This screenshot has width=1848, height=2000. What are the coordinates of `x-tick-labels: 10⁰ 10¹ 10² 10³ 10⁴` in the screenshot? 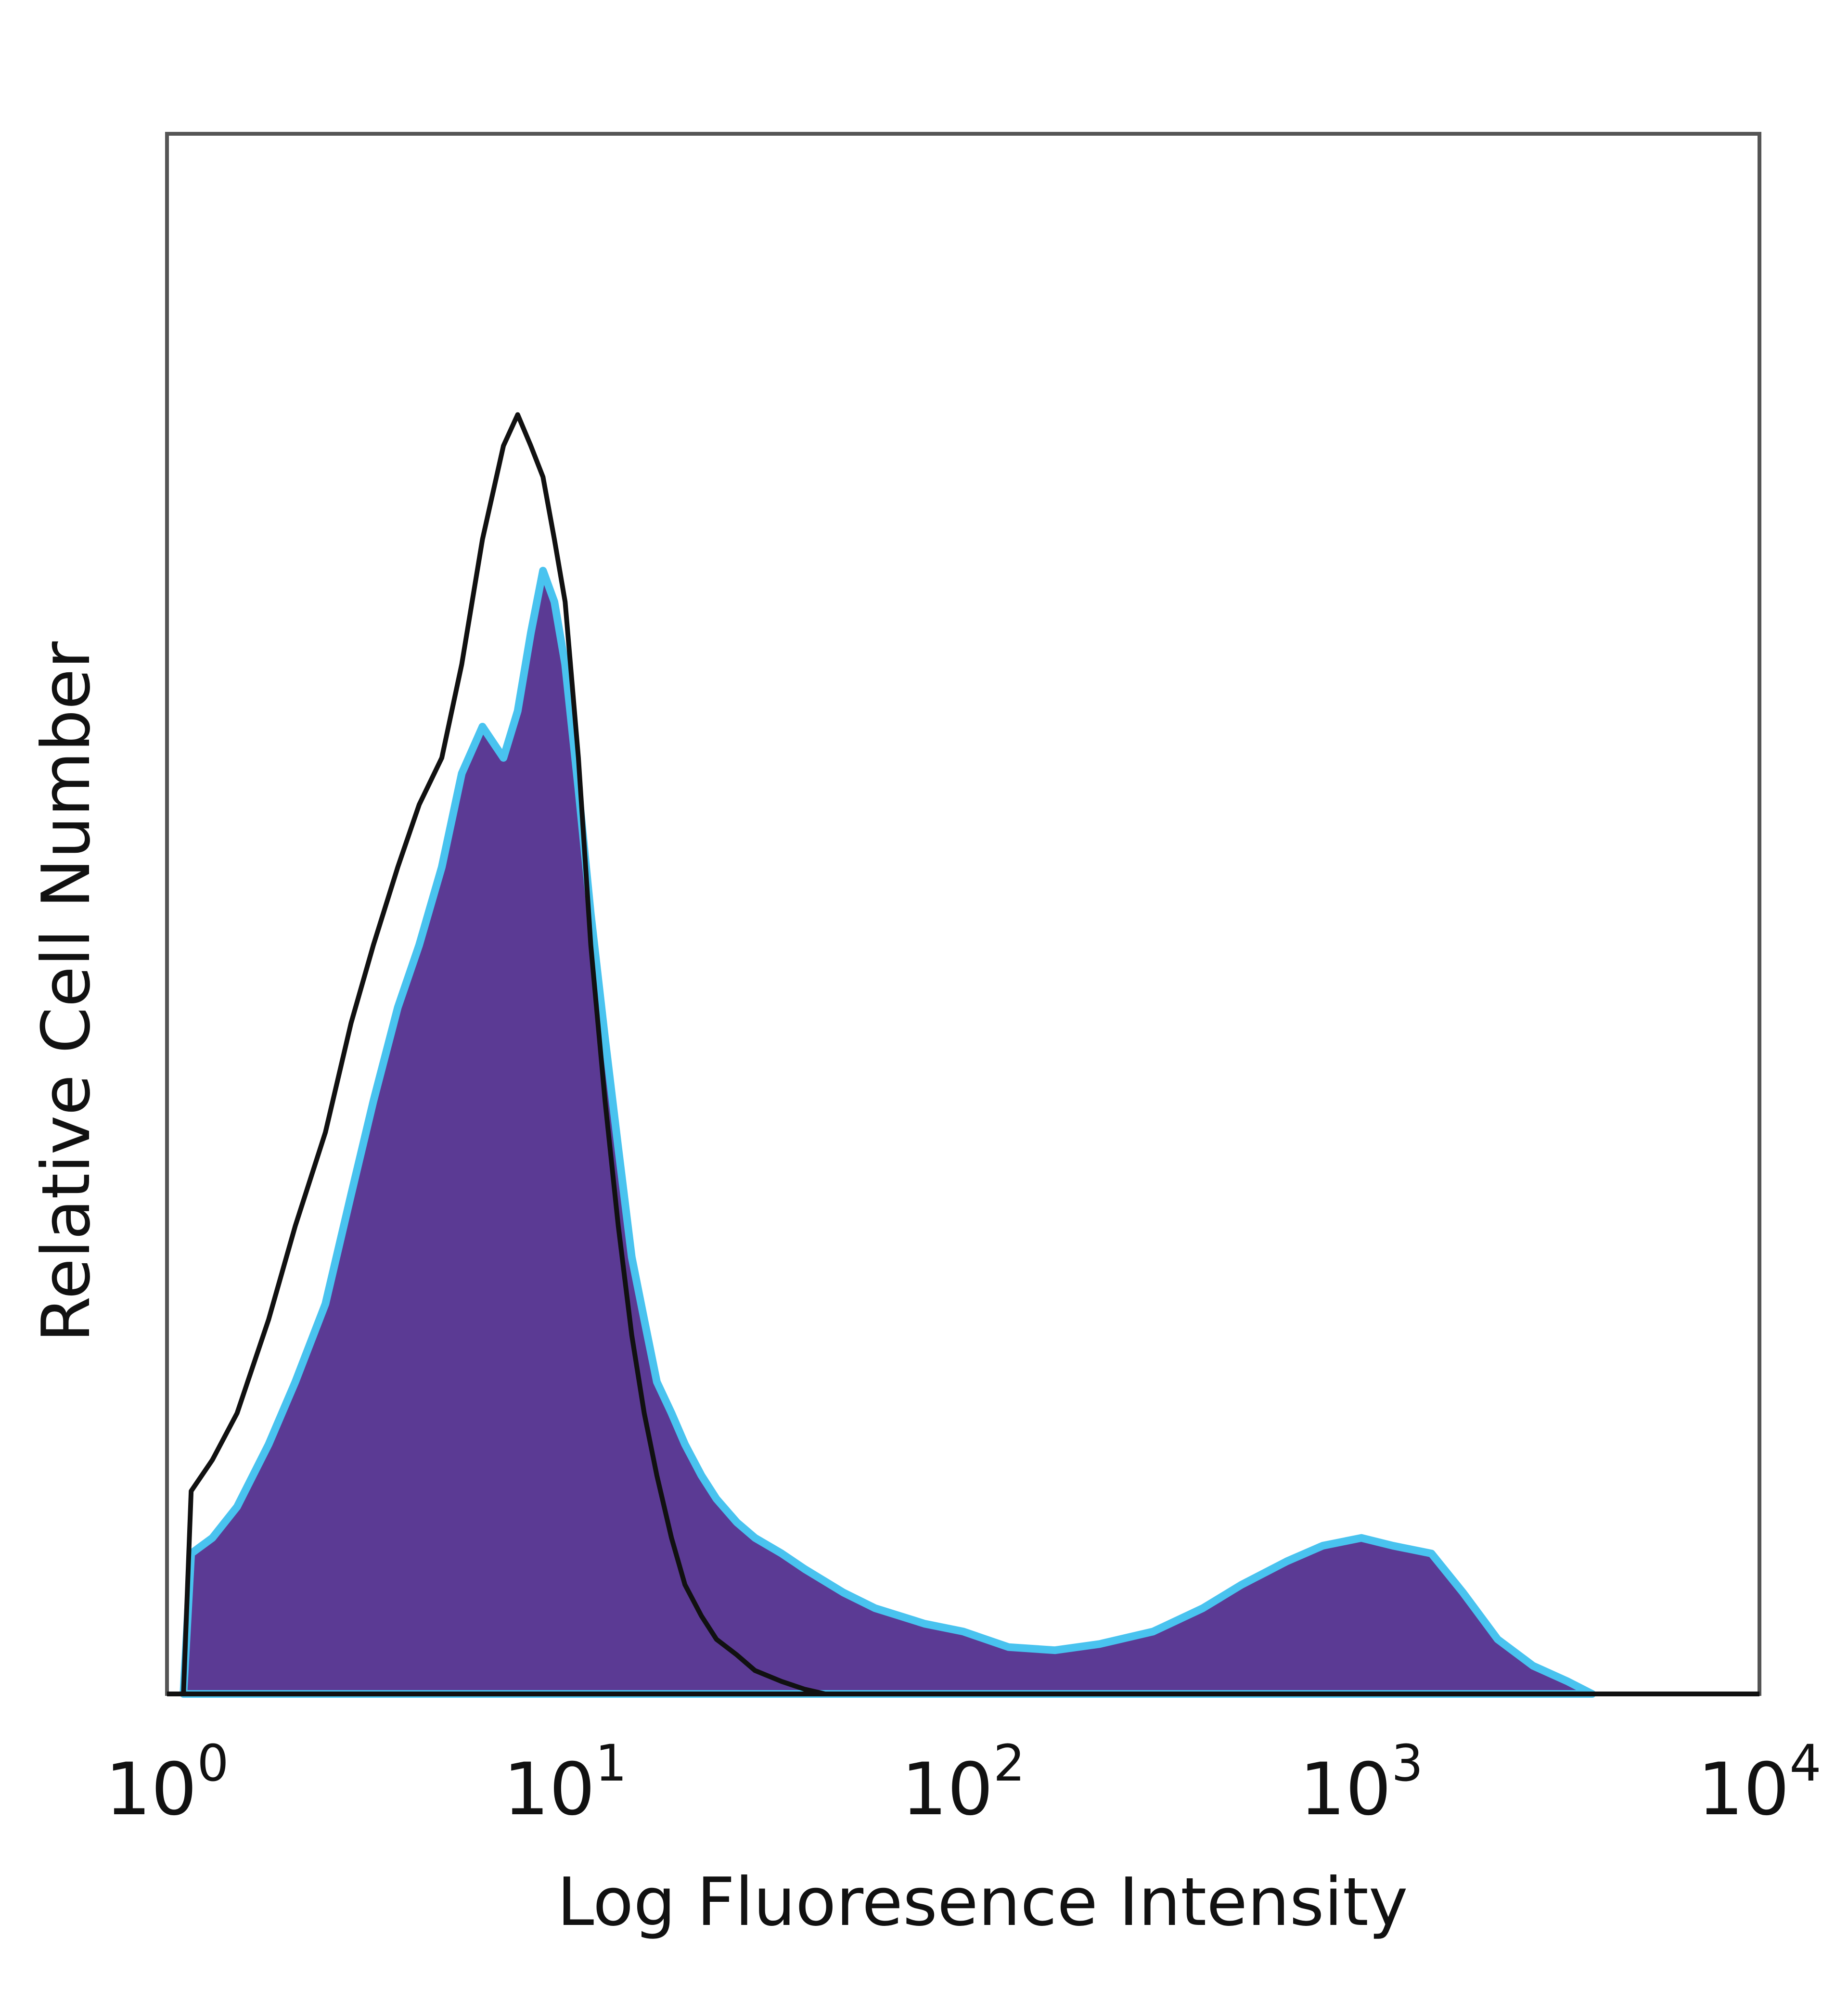 It's located at (963, 1783).